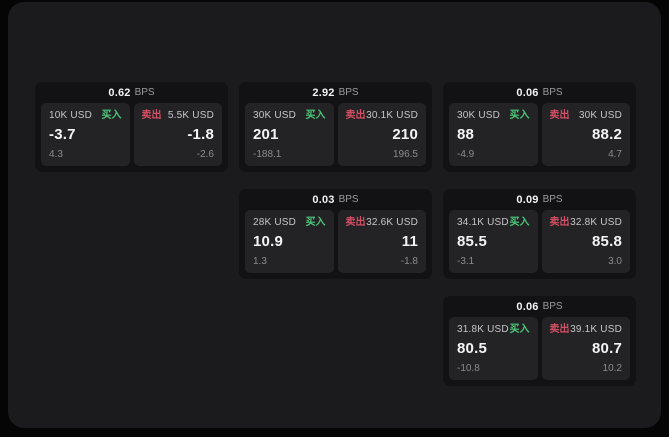  What do you see at coordinates (289, 134) in the screenshot?
I see `buy-panel: 30K USD 买入 201 -188.1` at bounding box center [289, 134].